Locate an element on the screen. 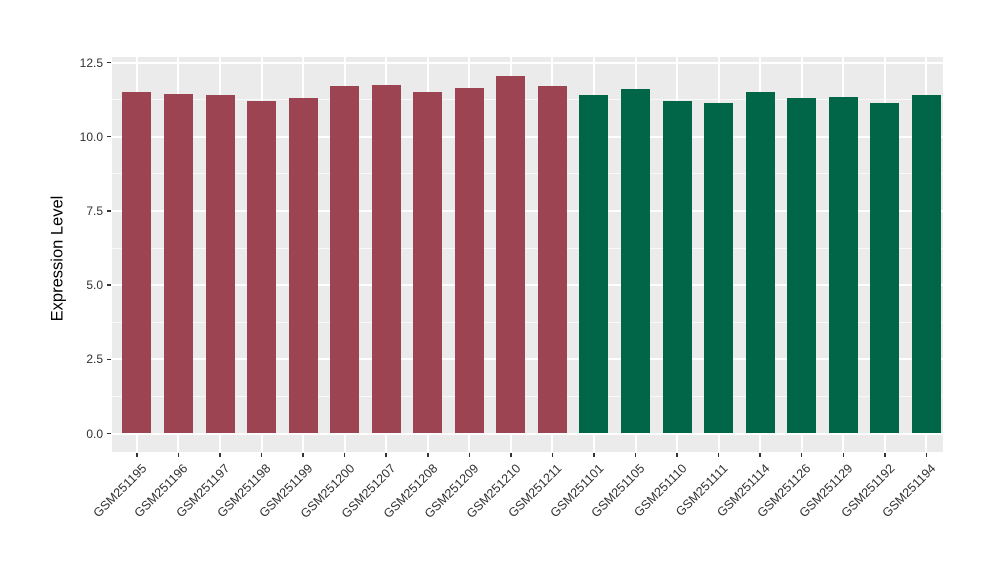 Image resolution: width=1000 pixels, height=580 pixels. bar-GSM251110 is located at coordinates (677, 267).